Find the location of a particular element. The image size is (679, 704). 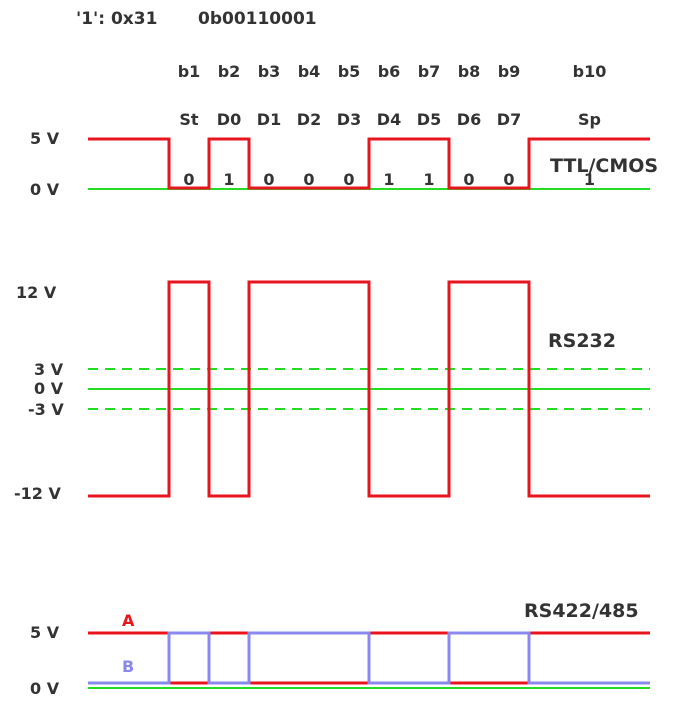

char-binary-label: 0b00110001 is located at coordinates (257, 19).